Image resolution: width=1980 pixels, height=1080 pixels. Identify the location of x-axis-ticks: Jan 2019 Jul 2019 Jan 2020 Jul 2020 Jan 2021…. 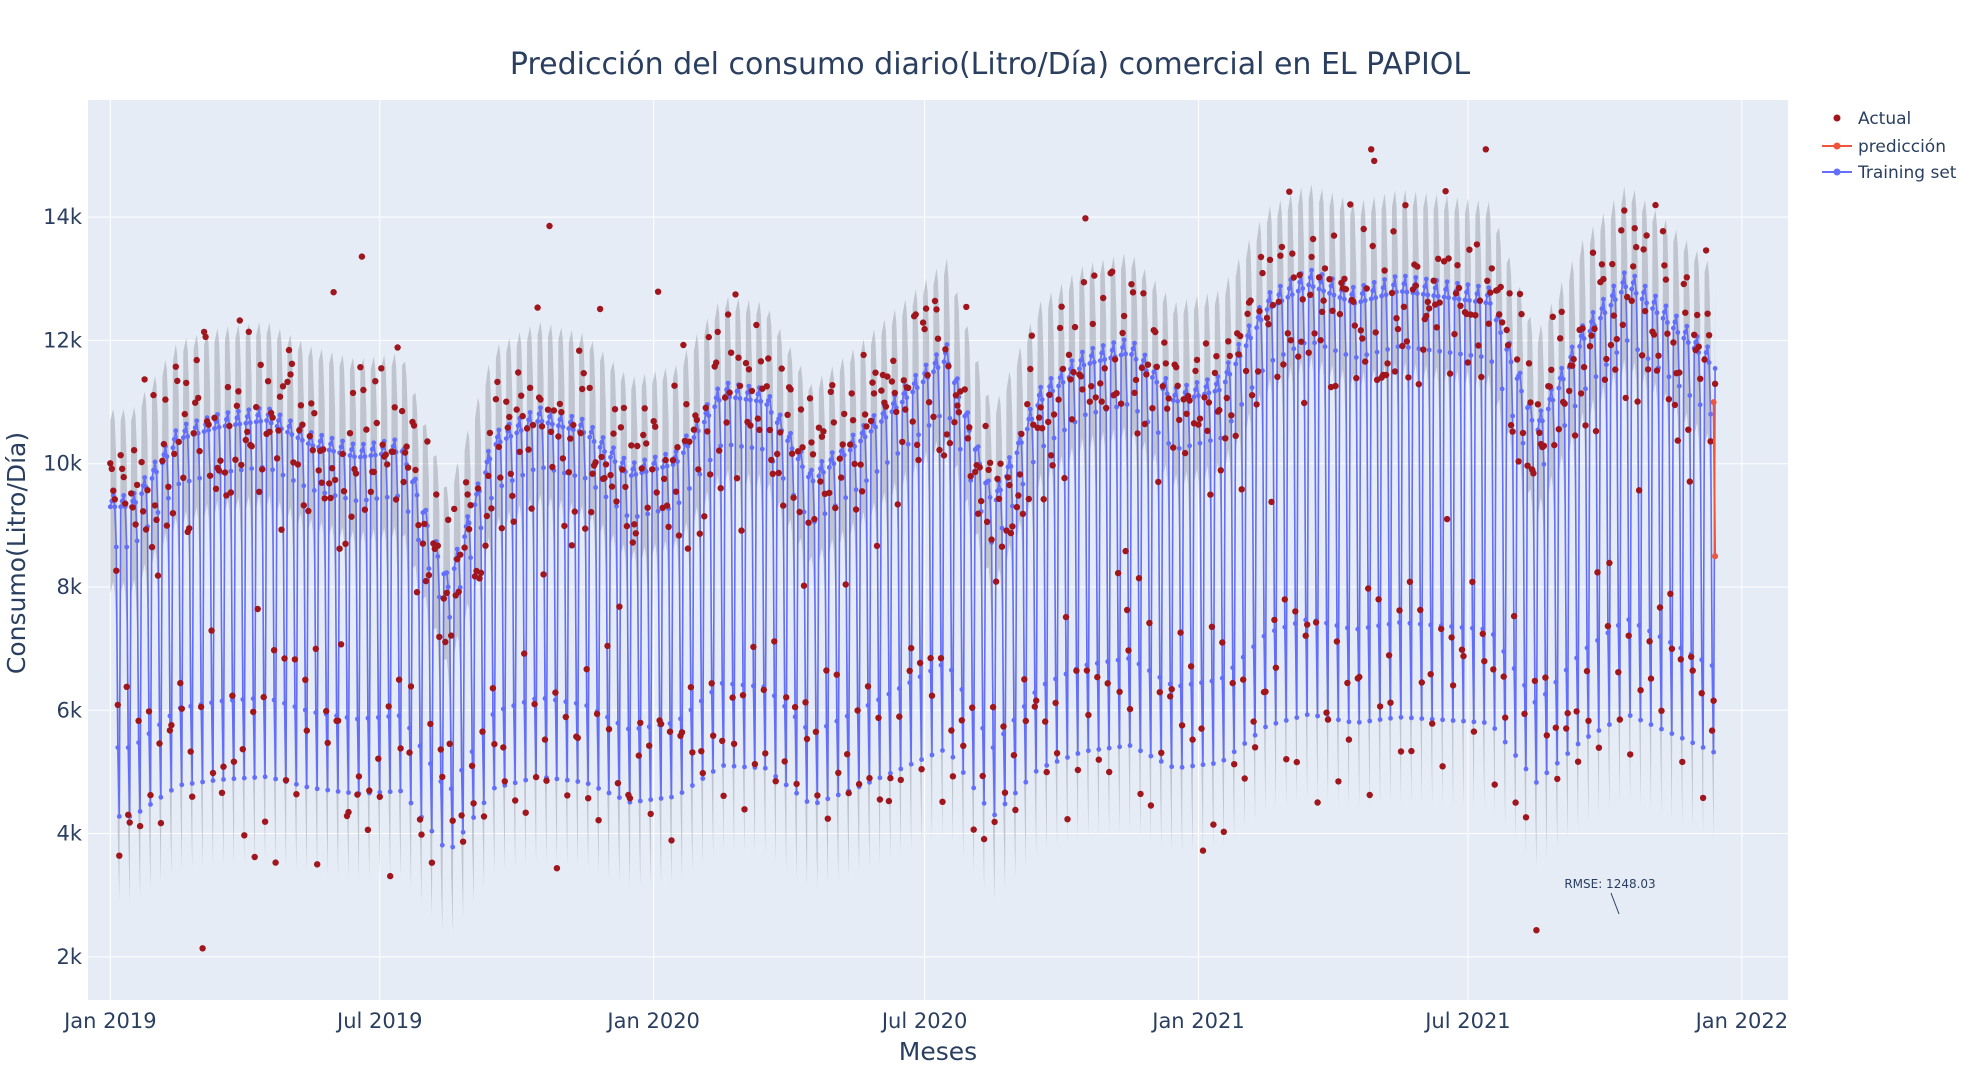
(925, 1021).